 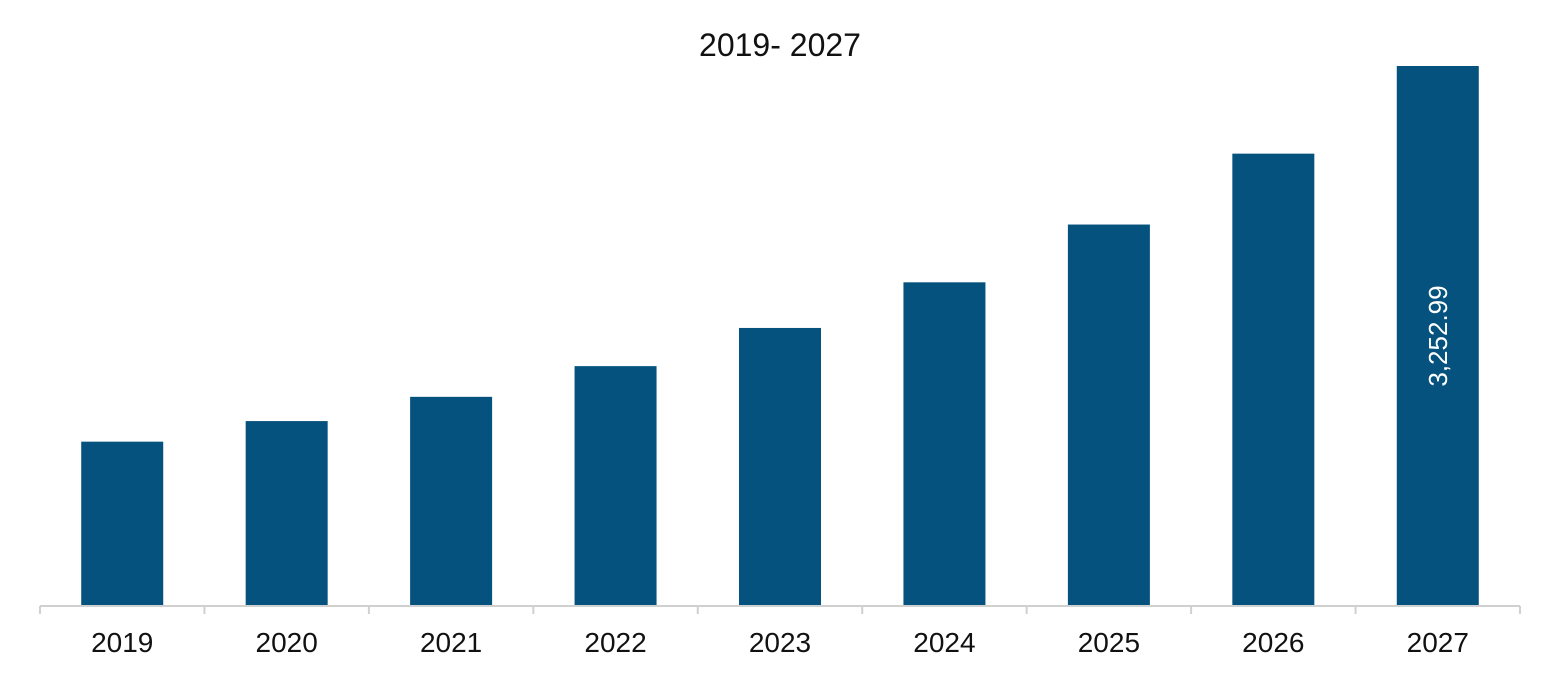 I want to click on x-tick-label-2020: 2020, so click(x=287, y=642).